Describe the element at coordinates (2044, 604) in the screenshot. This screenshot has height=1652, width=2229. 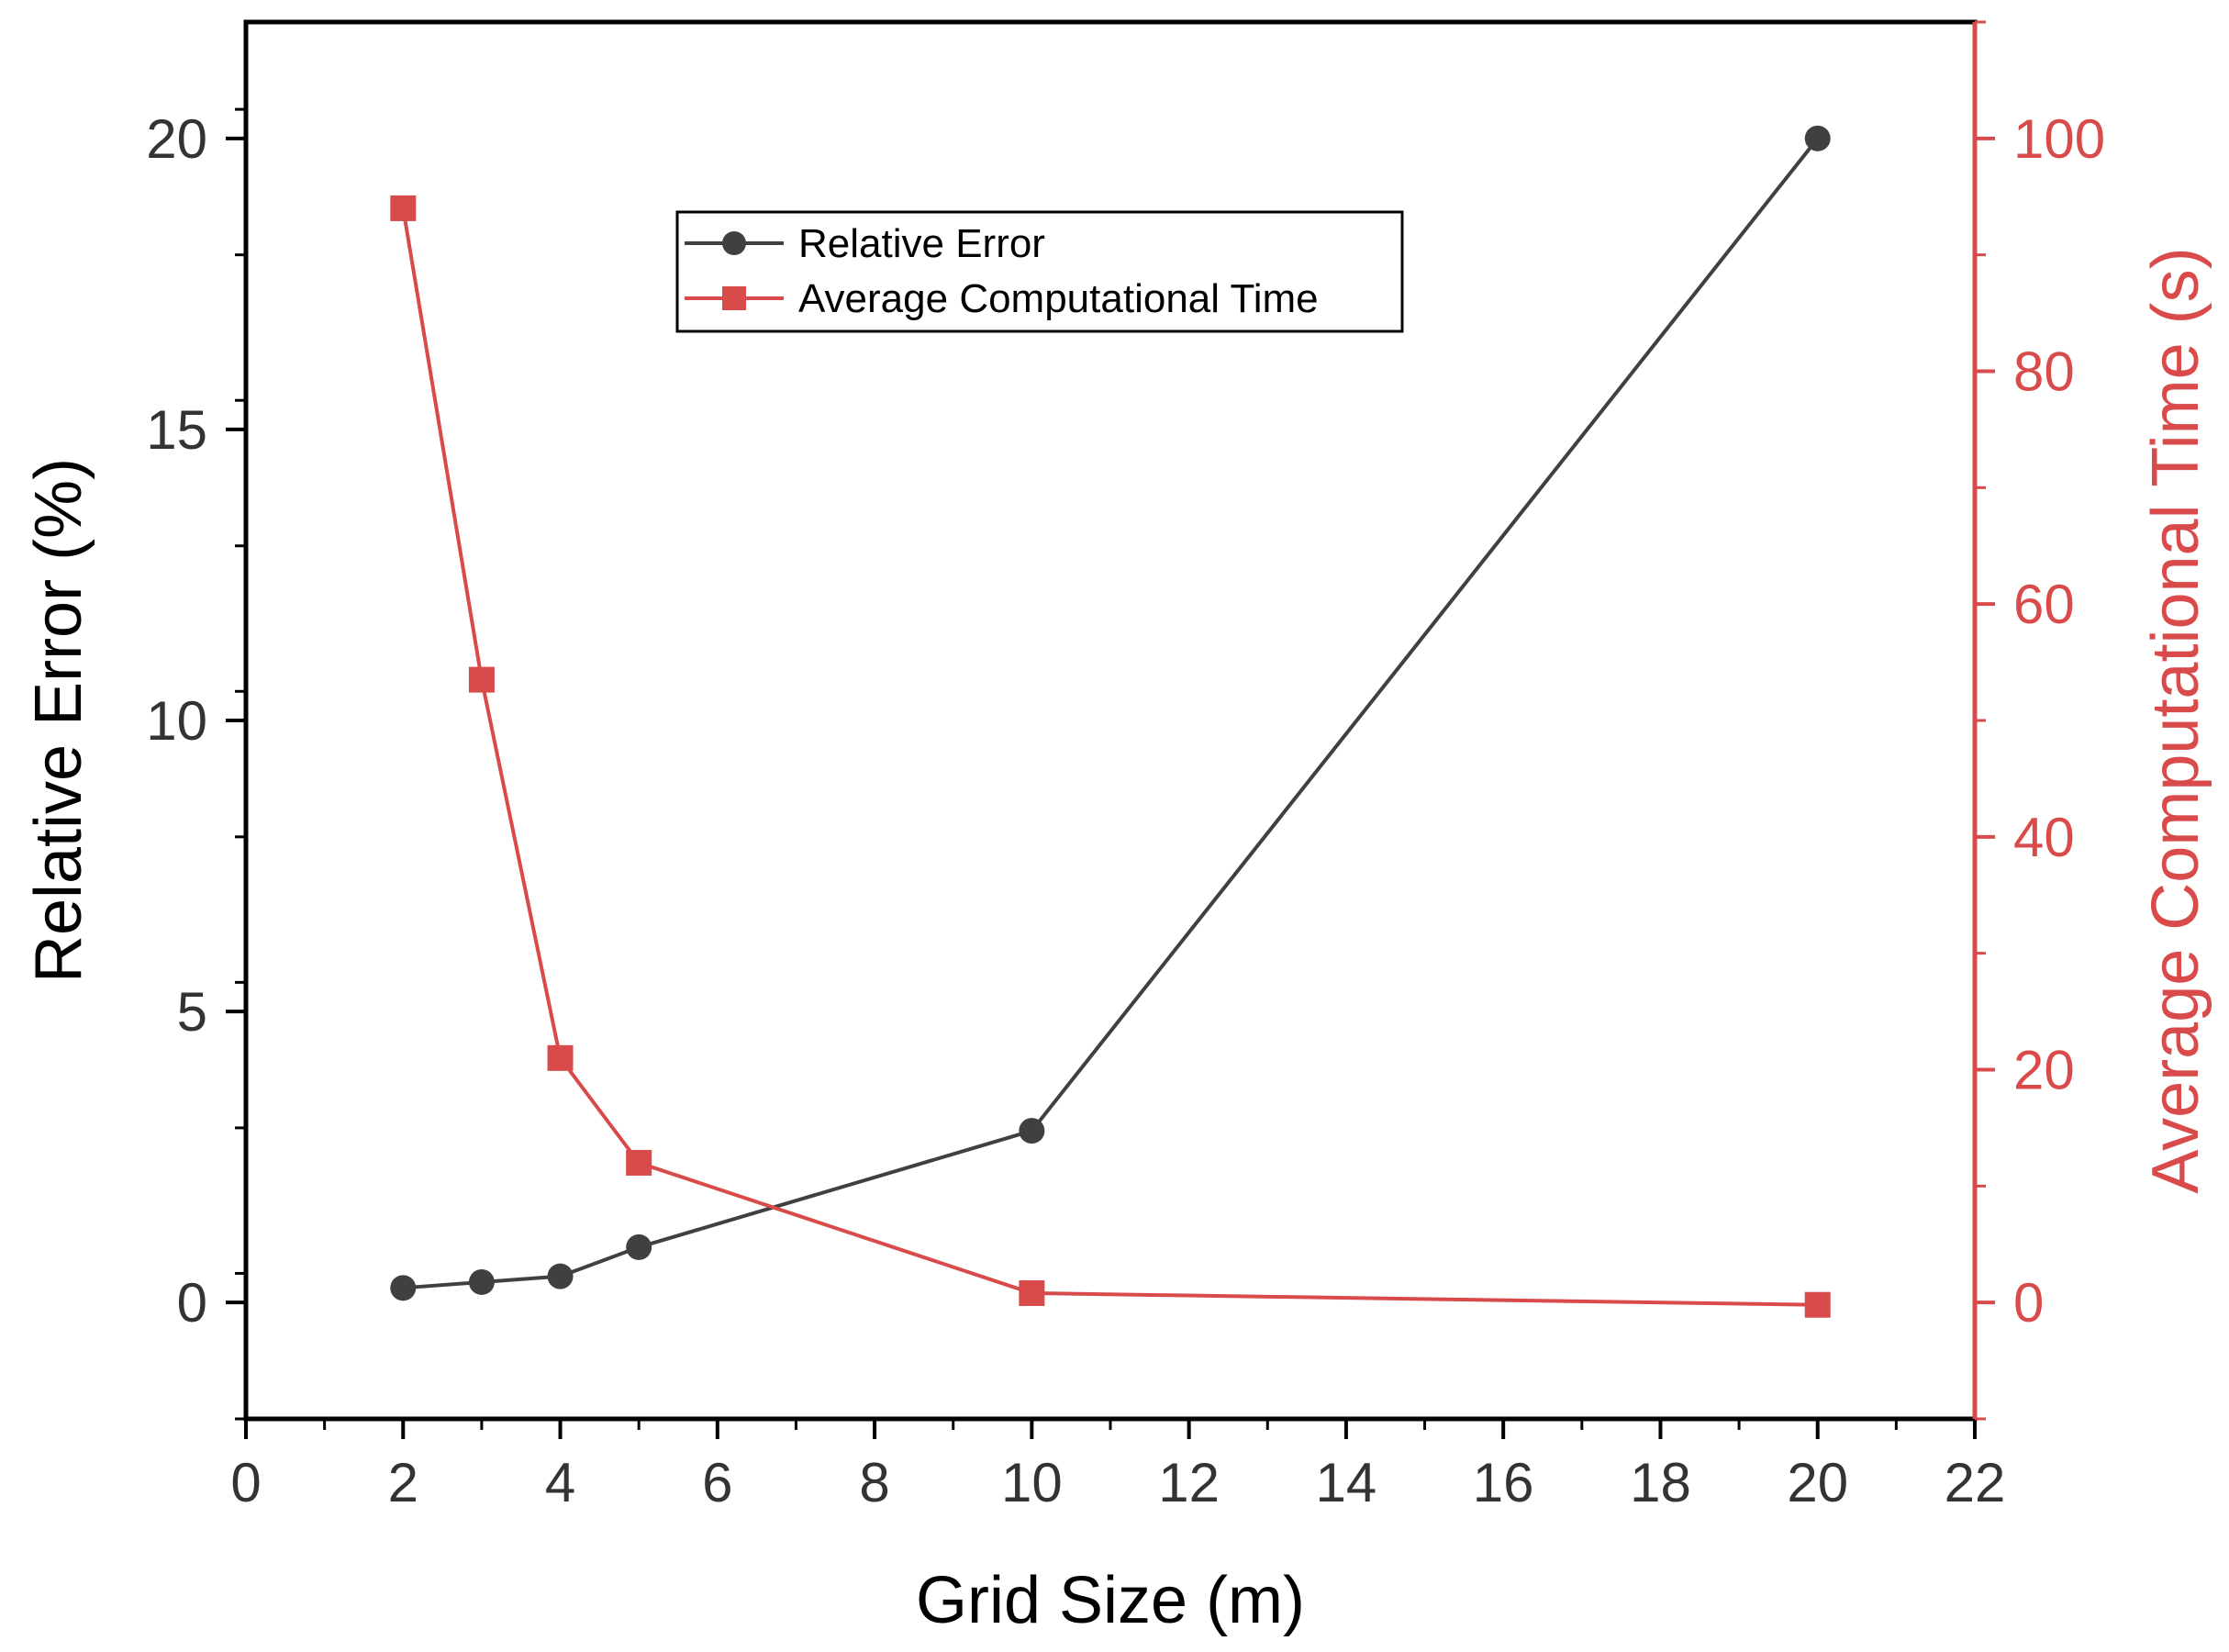
I see `y-right-tick-label: 60` at that location.